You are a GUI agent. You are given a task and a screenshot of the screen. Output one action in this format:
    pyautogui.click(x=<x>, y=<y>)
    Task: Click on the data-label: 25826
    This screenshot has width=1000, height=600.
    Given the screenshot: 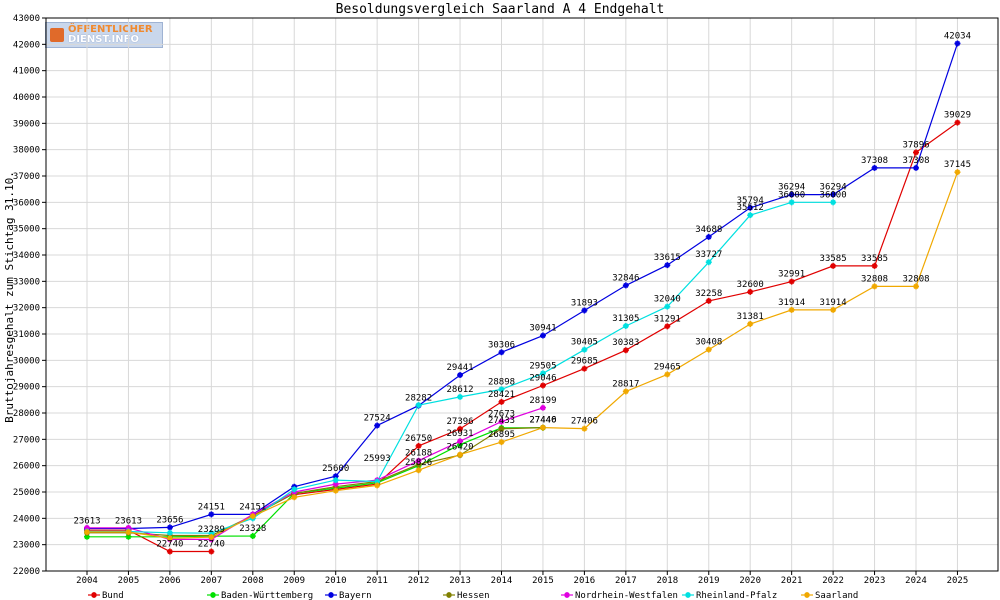 What is the action you would take?
    pyautogui.click(x=418, y=463)
    